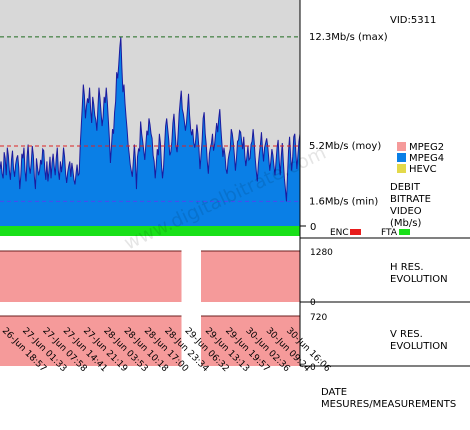 Image resolution: width=470 pixels, height=430 pixels. I want to click on bitrate-title-1: DEBIT, so click(405, 187).